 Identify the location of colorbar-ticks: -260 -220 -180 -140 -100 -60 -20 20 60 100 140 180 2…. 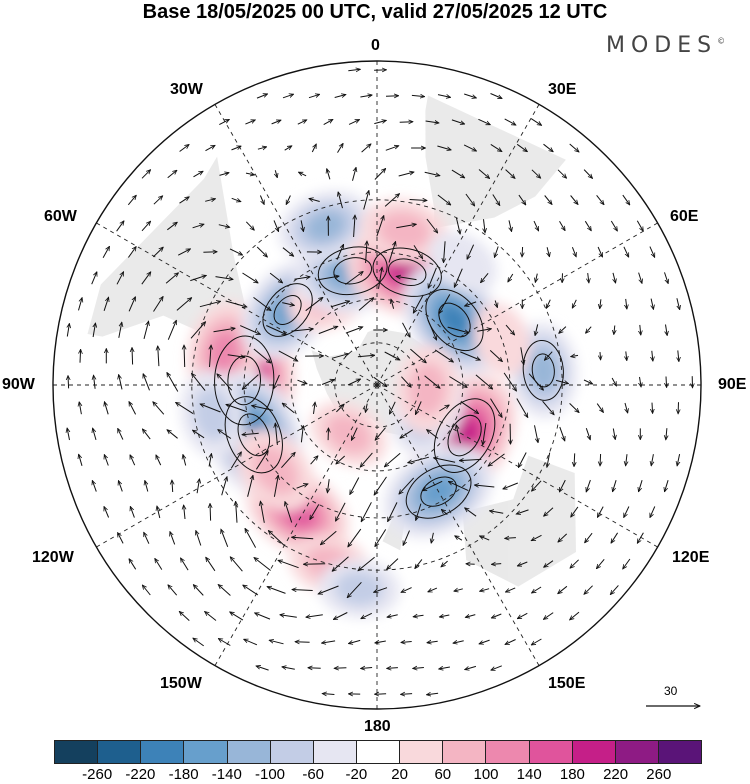
(375, 775).